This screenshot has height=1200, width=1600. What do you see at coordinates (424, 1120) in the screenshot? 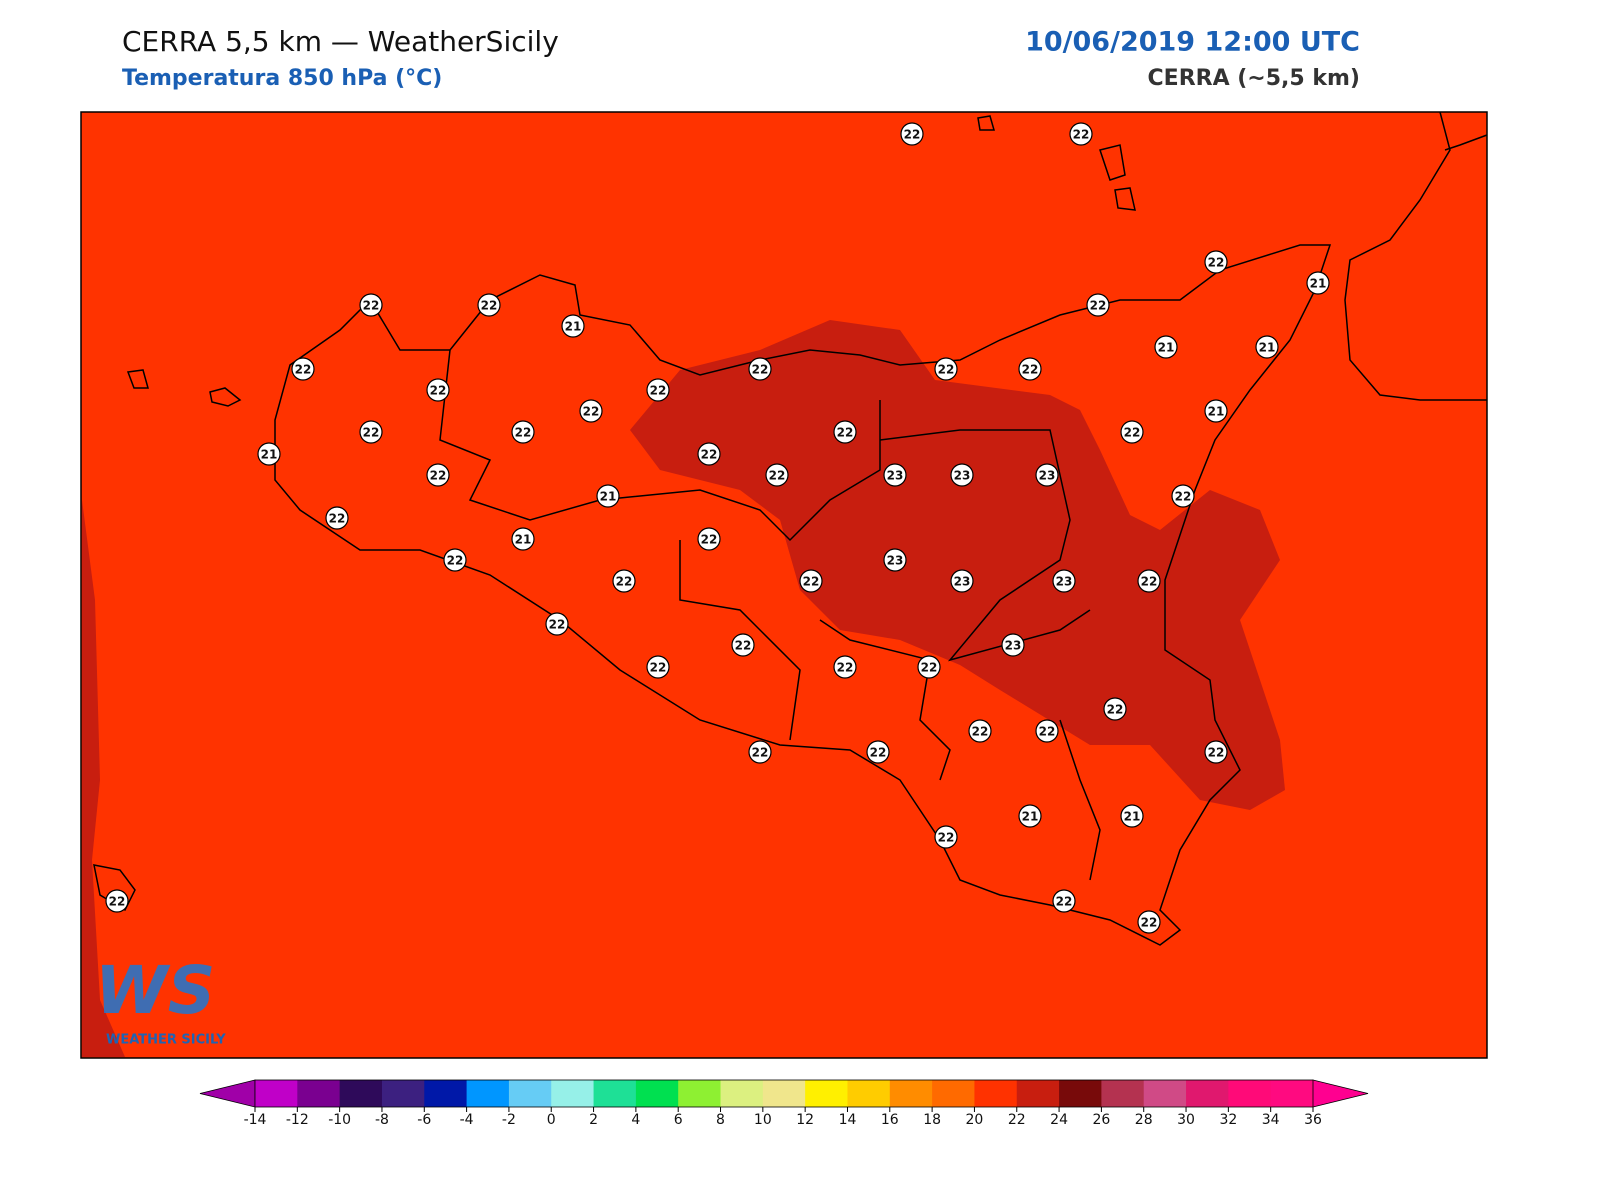
I see `colorbar-tick-label: -6` at bounding box center [424, 1120].